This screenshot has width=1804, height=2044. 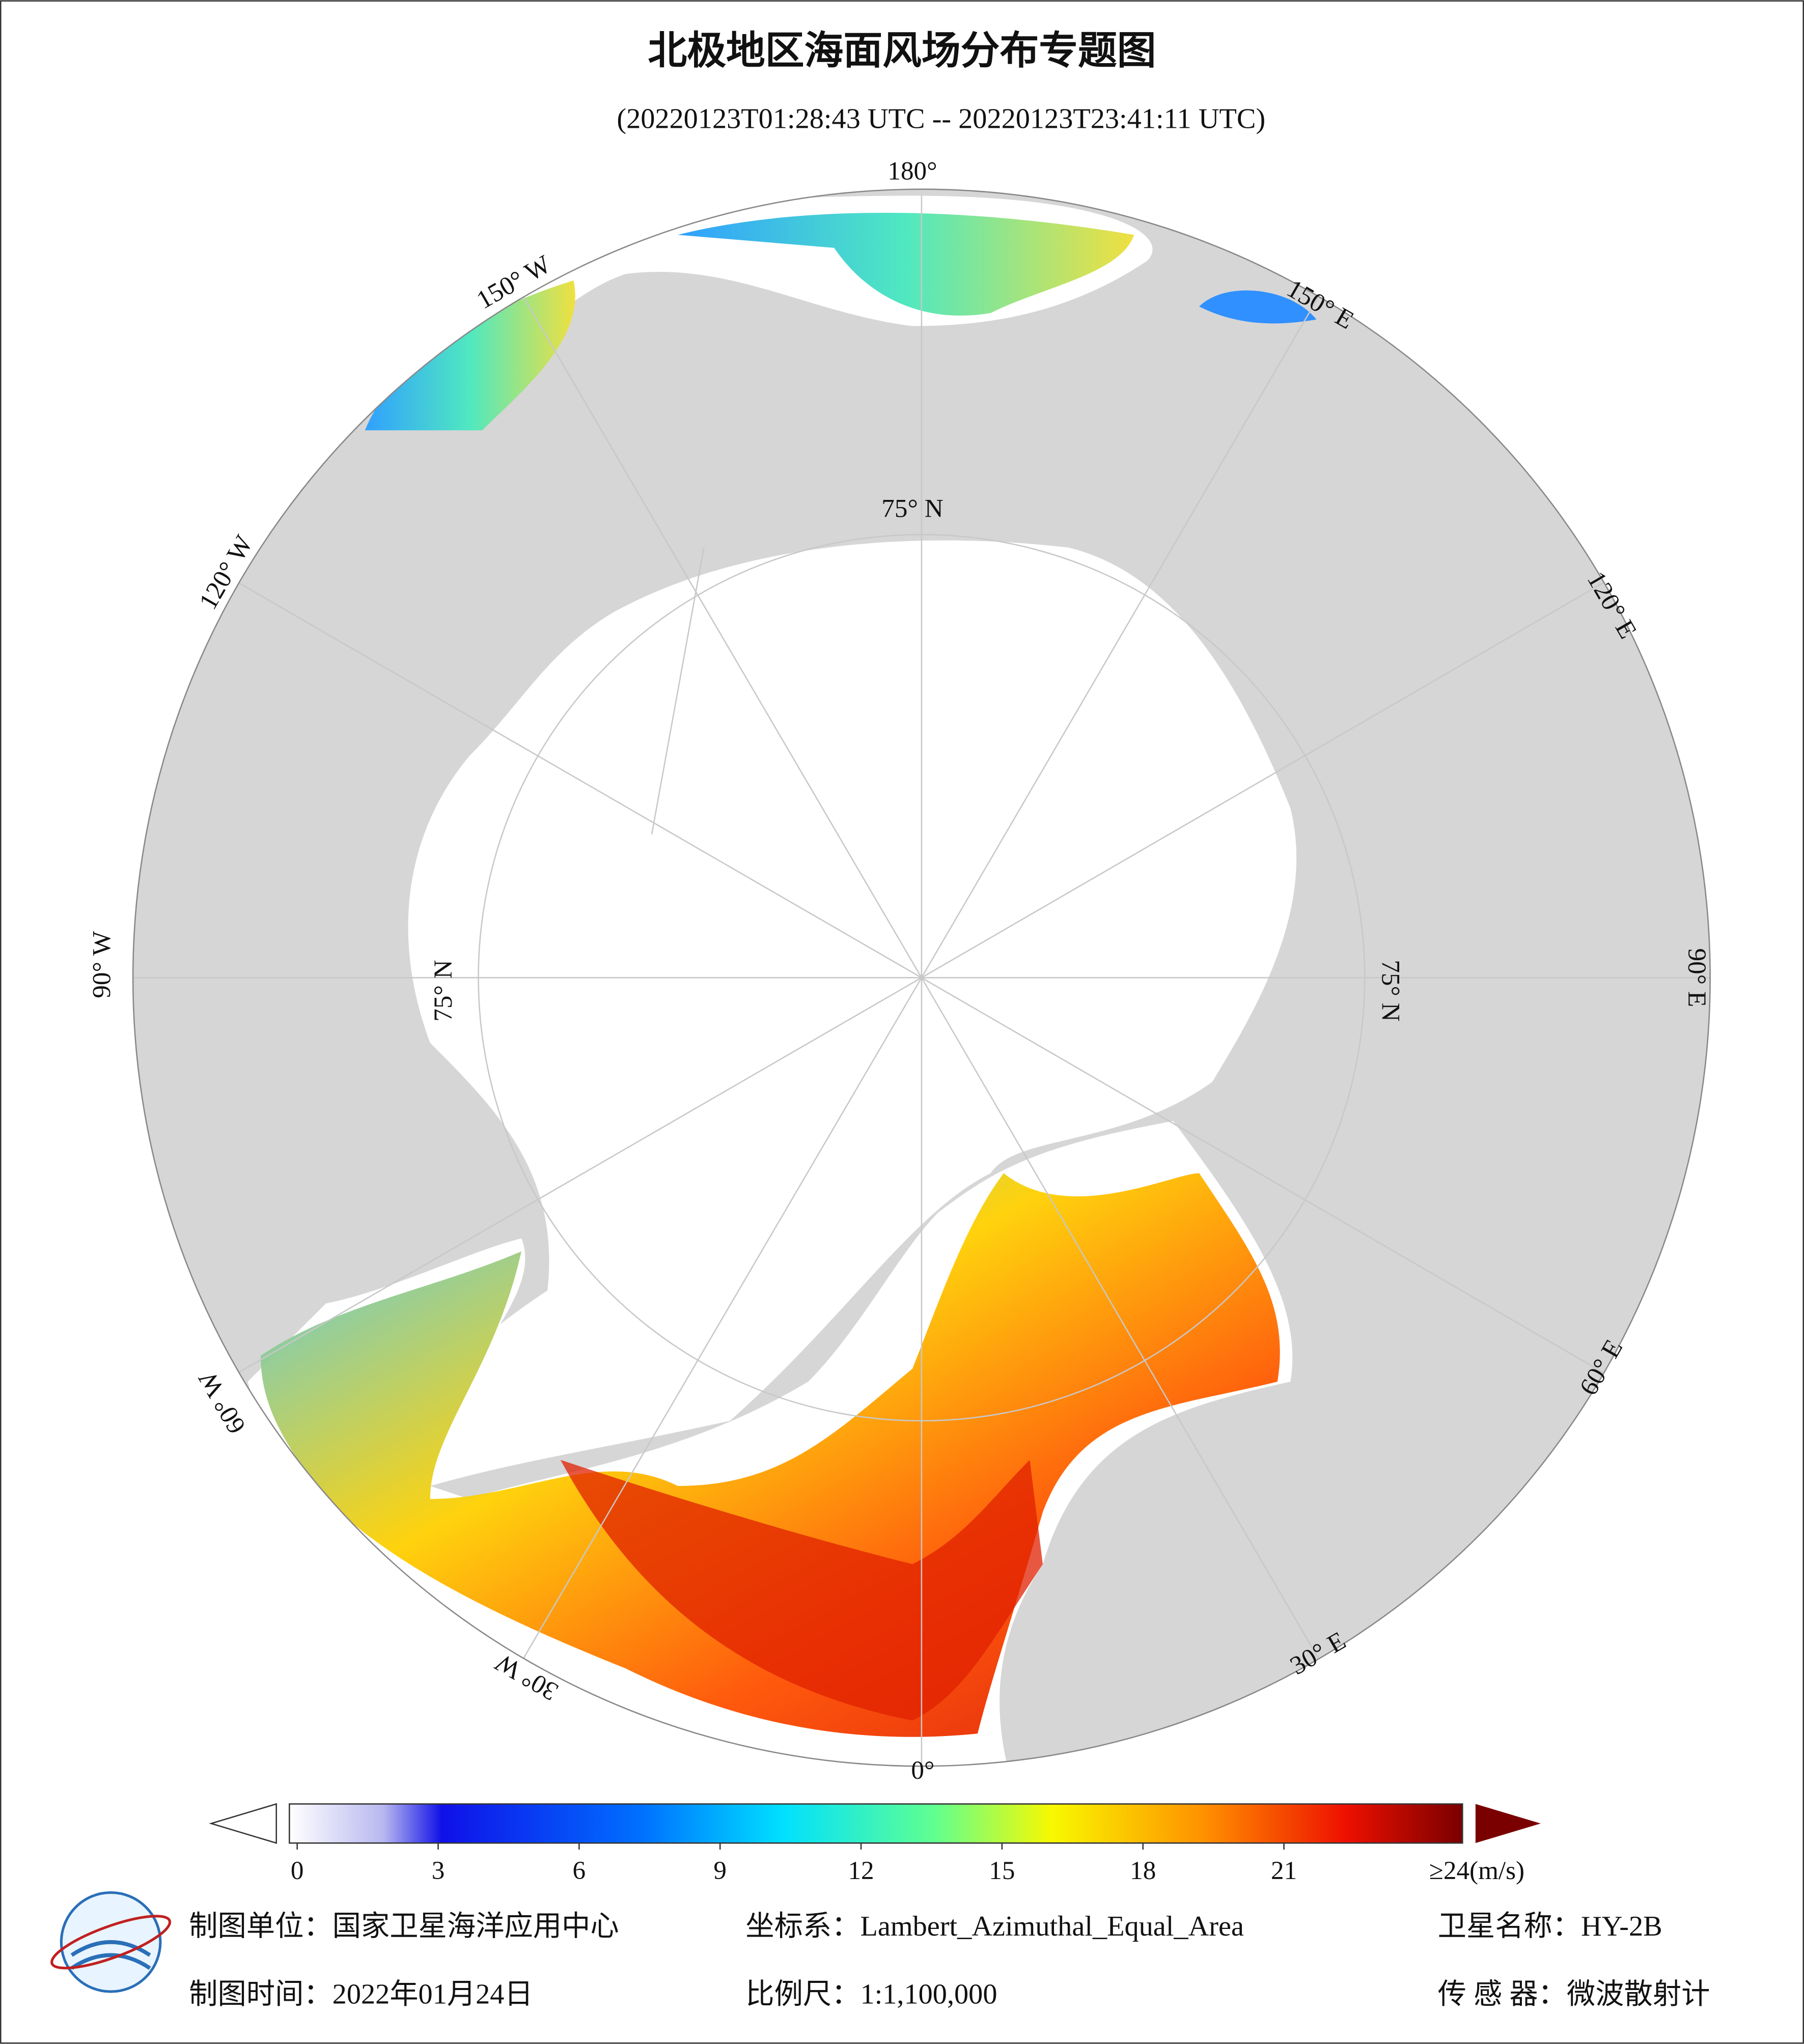 I want to click on date: 制图时间：2022年01月24日, so click(x=361, y=1994).